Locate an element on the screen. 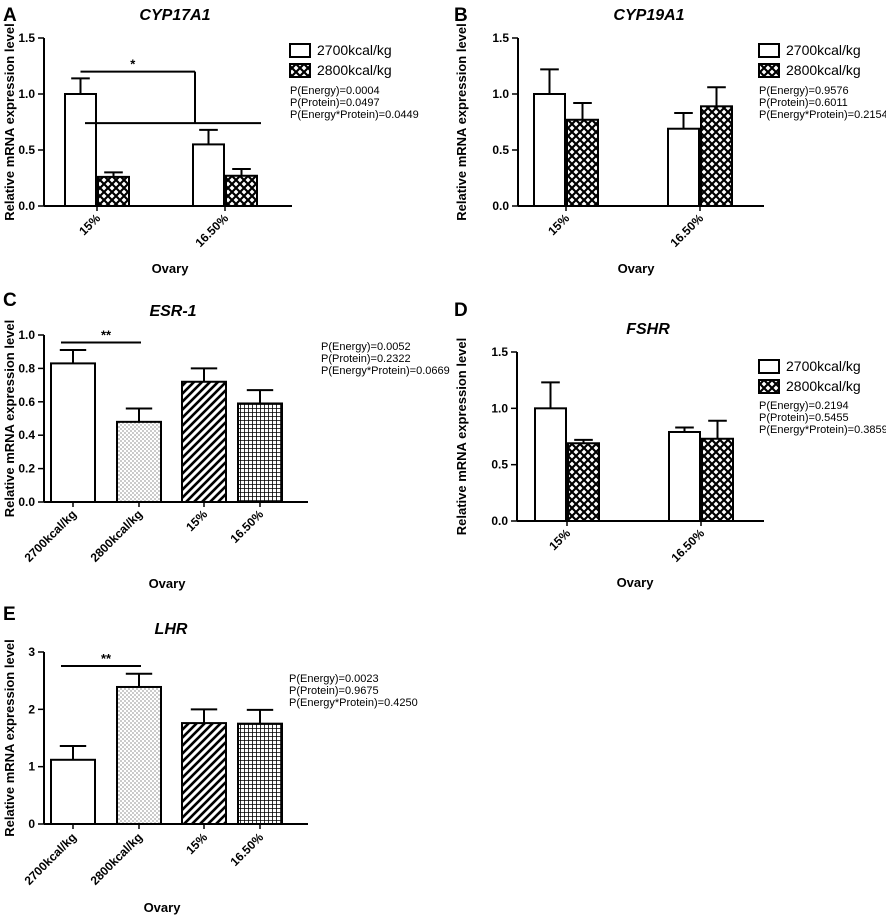 The height and width of the screenshot is (915, 886). x-category-label: 2700kcal/kg is located at coordinates (51, 536).